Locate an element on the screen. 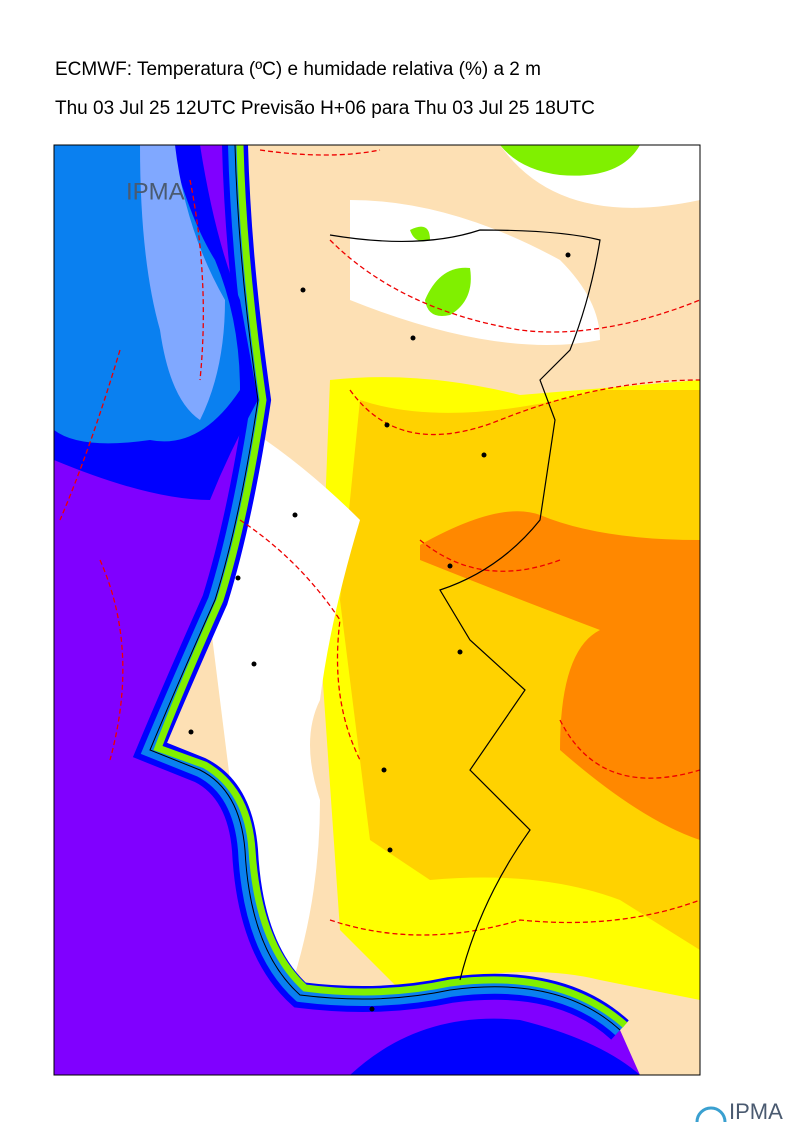 The width and height of the screenshot is (800, 1136). map-logo: IPMA is located at coordinates (155, 191).